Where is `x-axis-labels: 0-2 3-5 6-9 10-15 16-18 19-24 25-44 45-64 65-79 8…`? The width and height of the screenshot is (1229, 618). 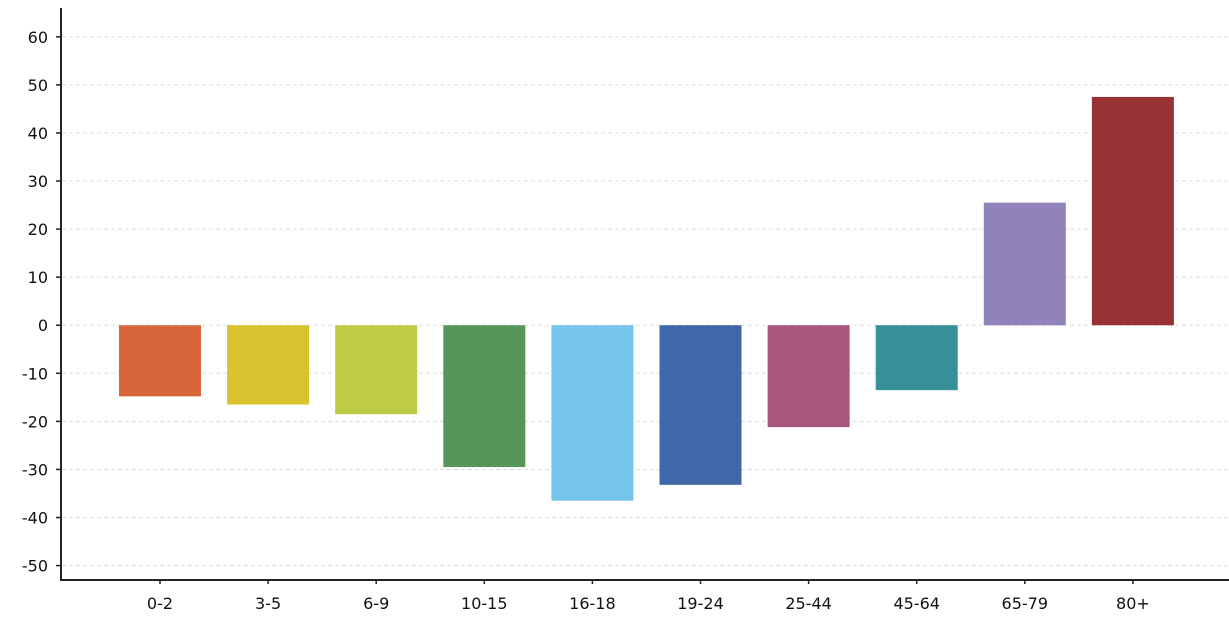
x-axis-labels: 0-2 3-5 6-9 10-15 16-18 19-24 25-44 45-64 65-79 8… is located at coordinates (648, 596).